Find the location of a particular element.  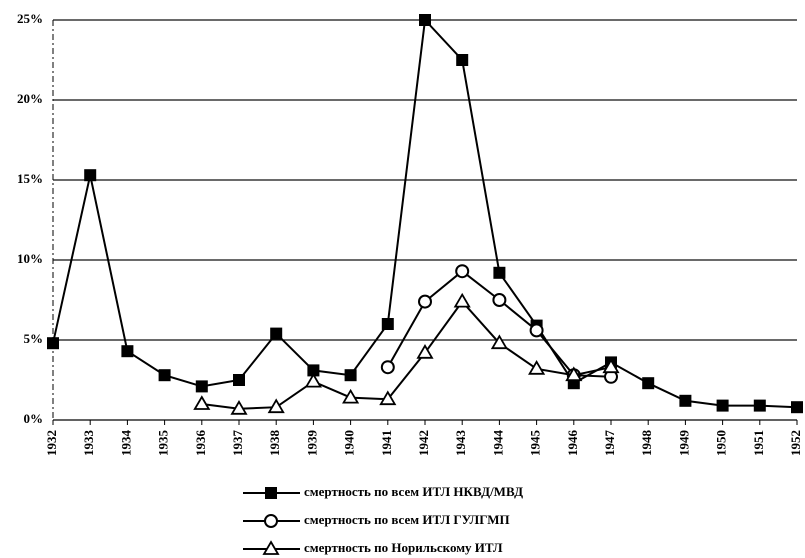

x-tick-label: 1945 is located at coordinates (535, 443).